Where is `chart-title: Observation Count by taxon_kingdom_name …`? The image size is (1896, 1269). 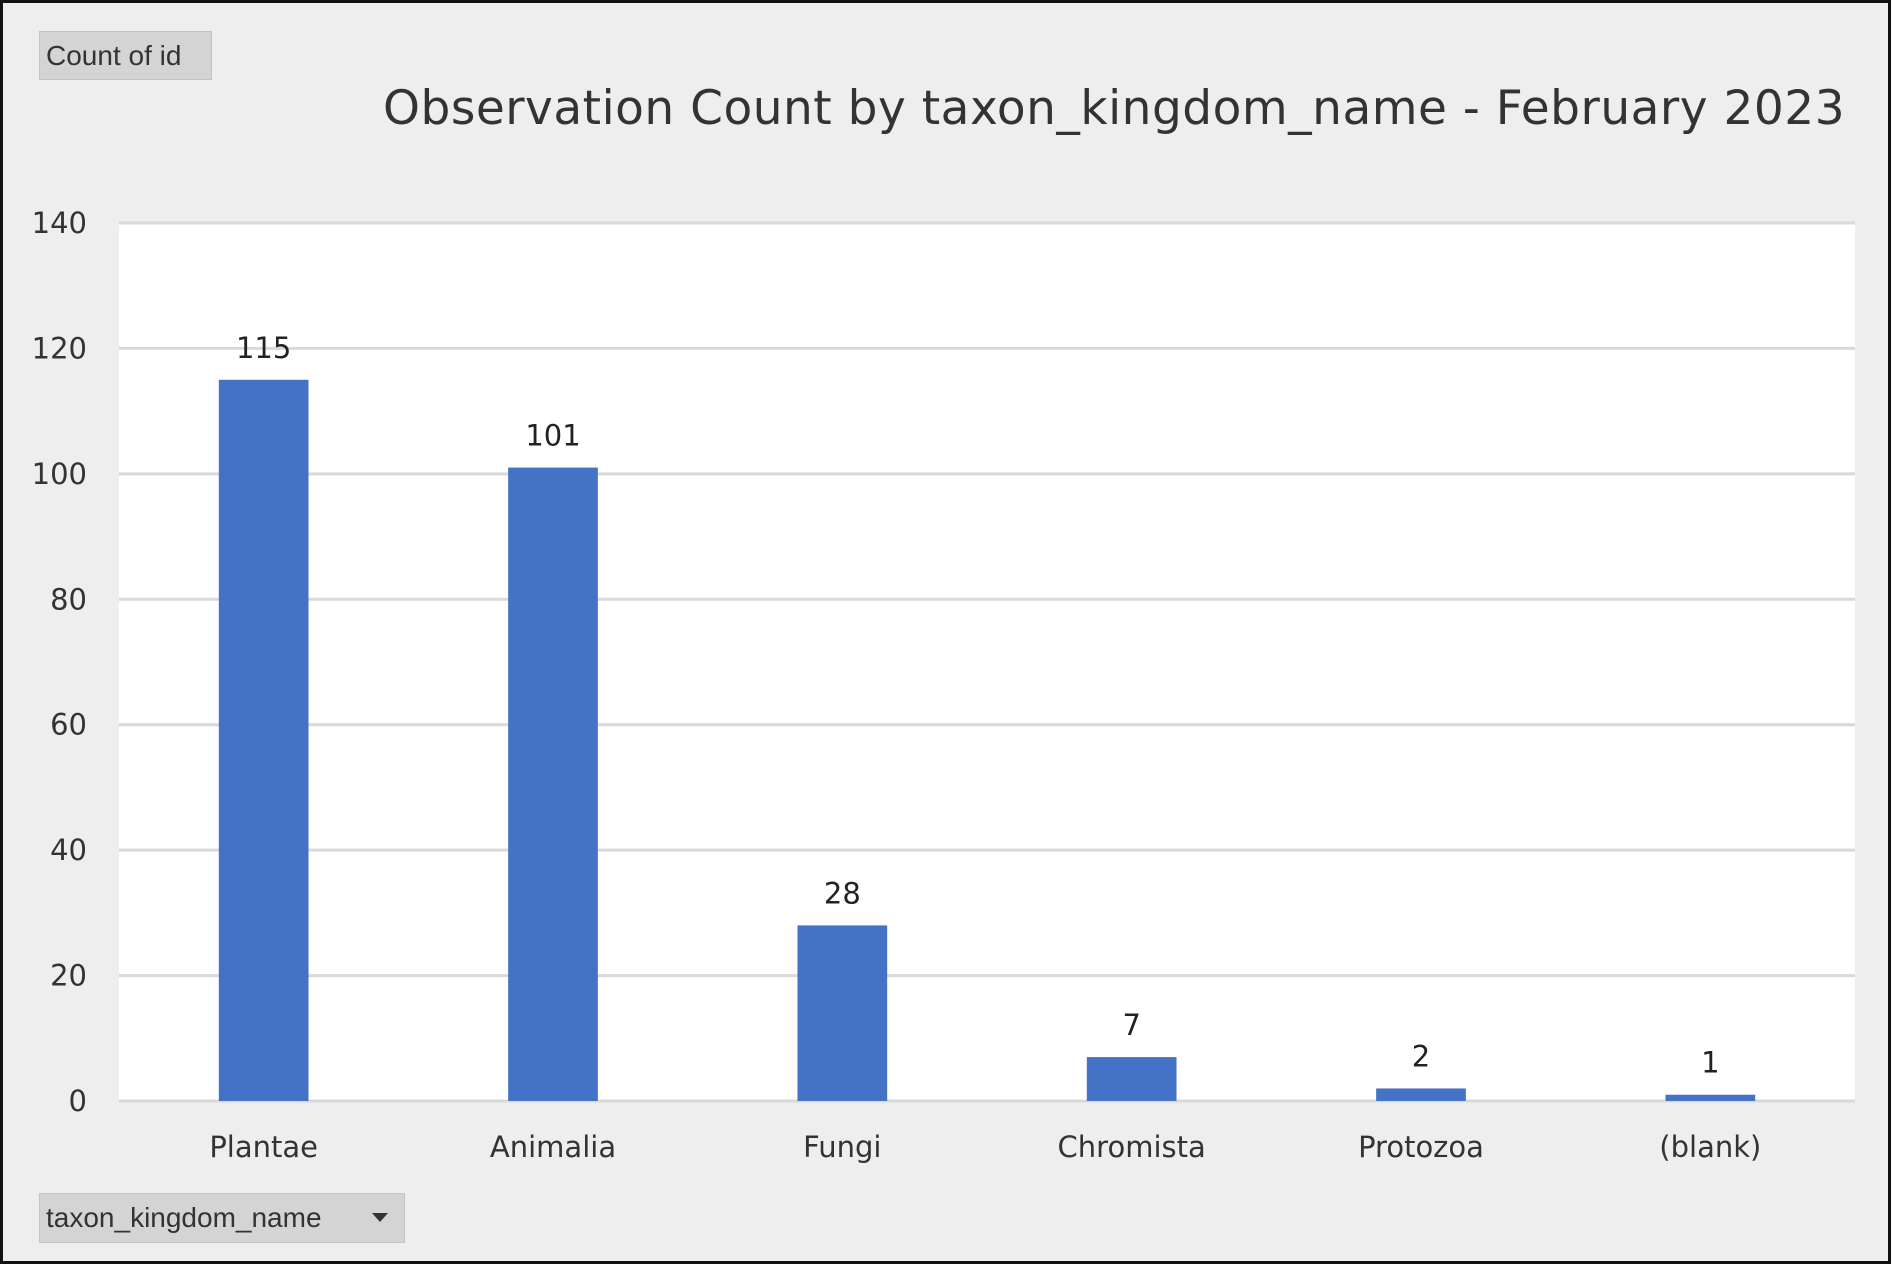
chart-title: Observation Count by taxon_kingdom_name … is located at coordinates (1114, 108).